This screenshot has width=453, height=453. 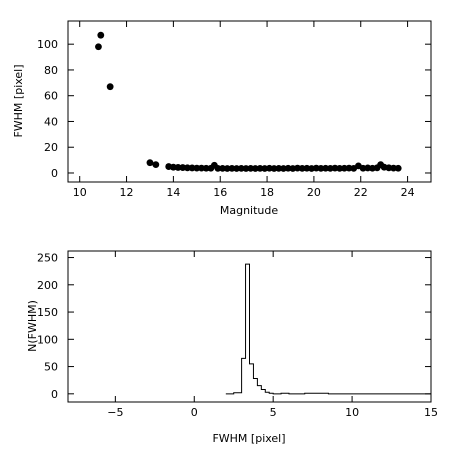 I want to click on histogram-x-tick-label: 0, so click(x=194, y=412).